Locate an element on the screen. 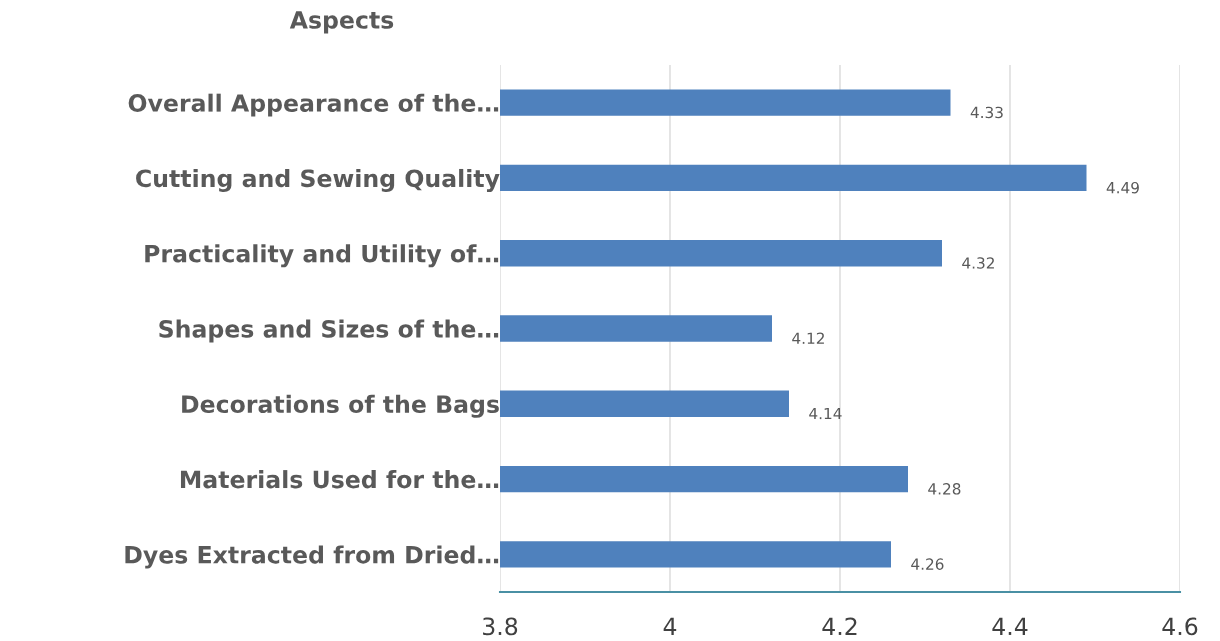  data-label: 4.12 is located at coordinates (808, 338).